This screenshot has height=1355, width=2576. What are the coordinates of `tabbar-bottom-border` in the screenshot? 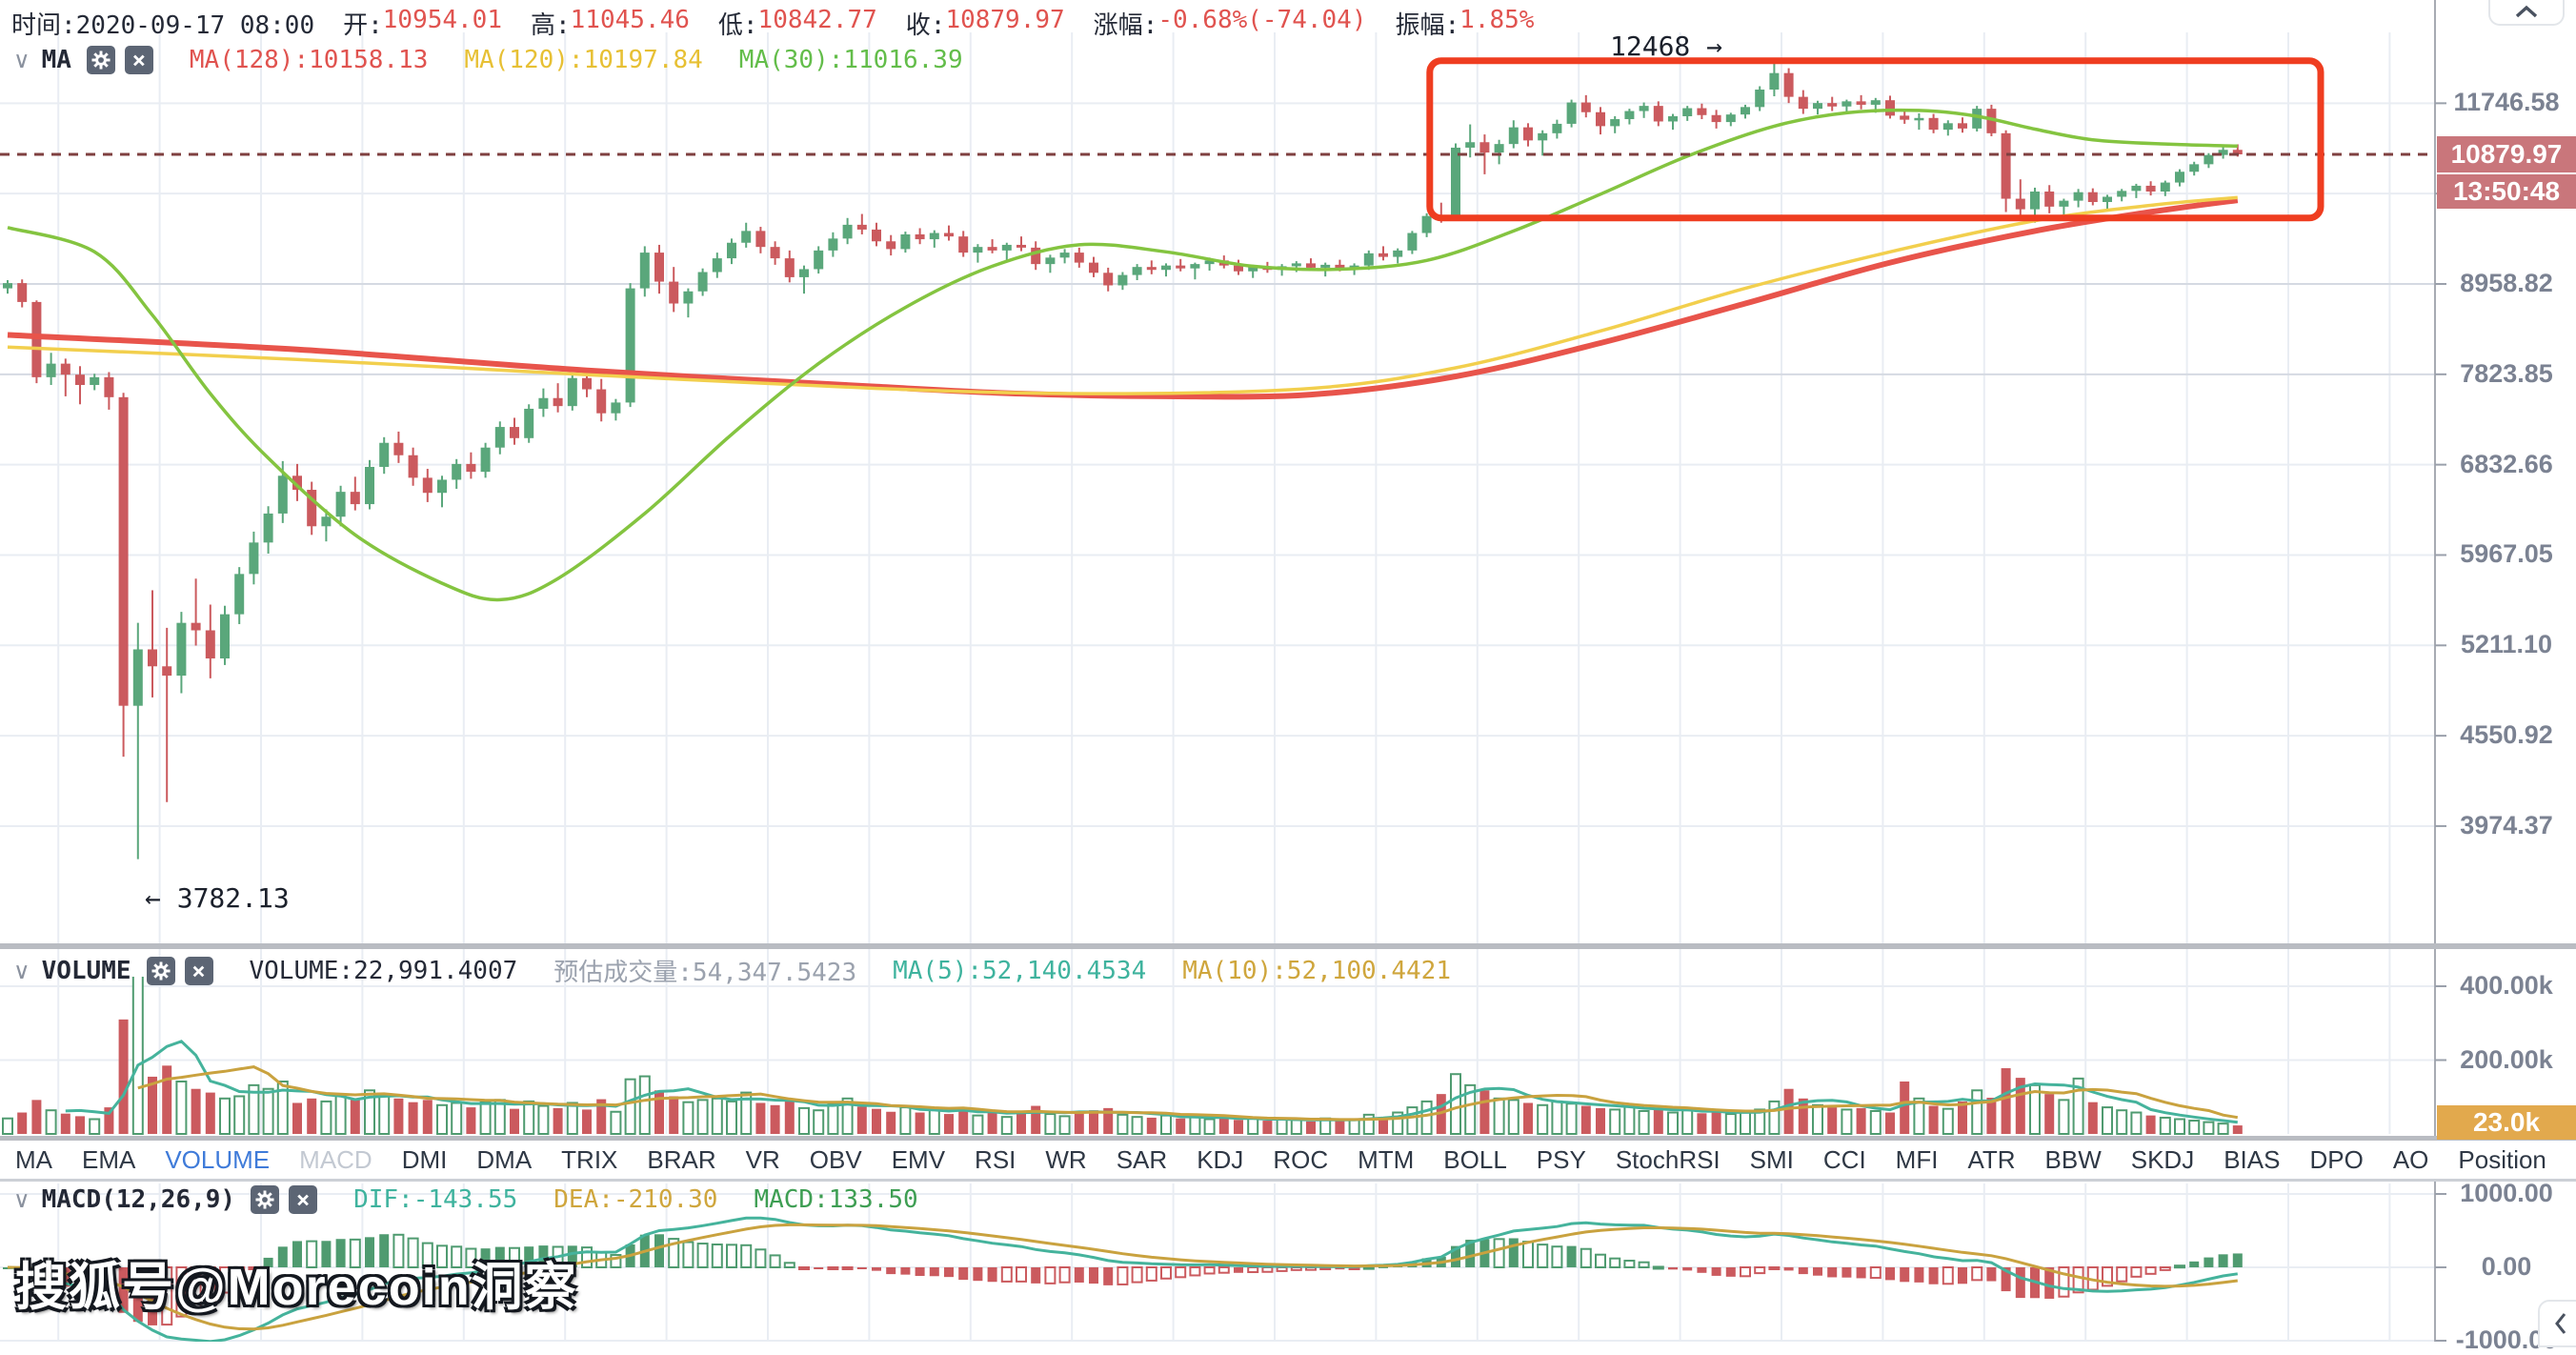 It's located at (1288, 1180).